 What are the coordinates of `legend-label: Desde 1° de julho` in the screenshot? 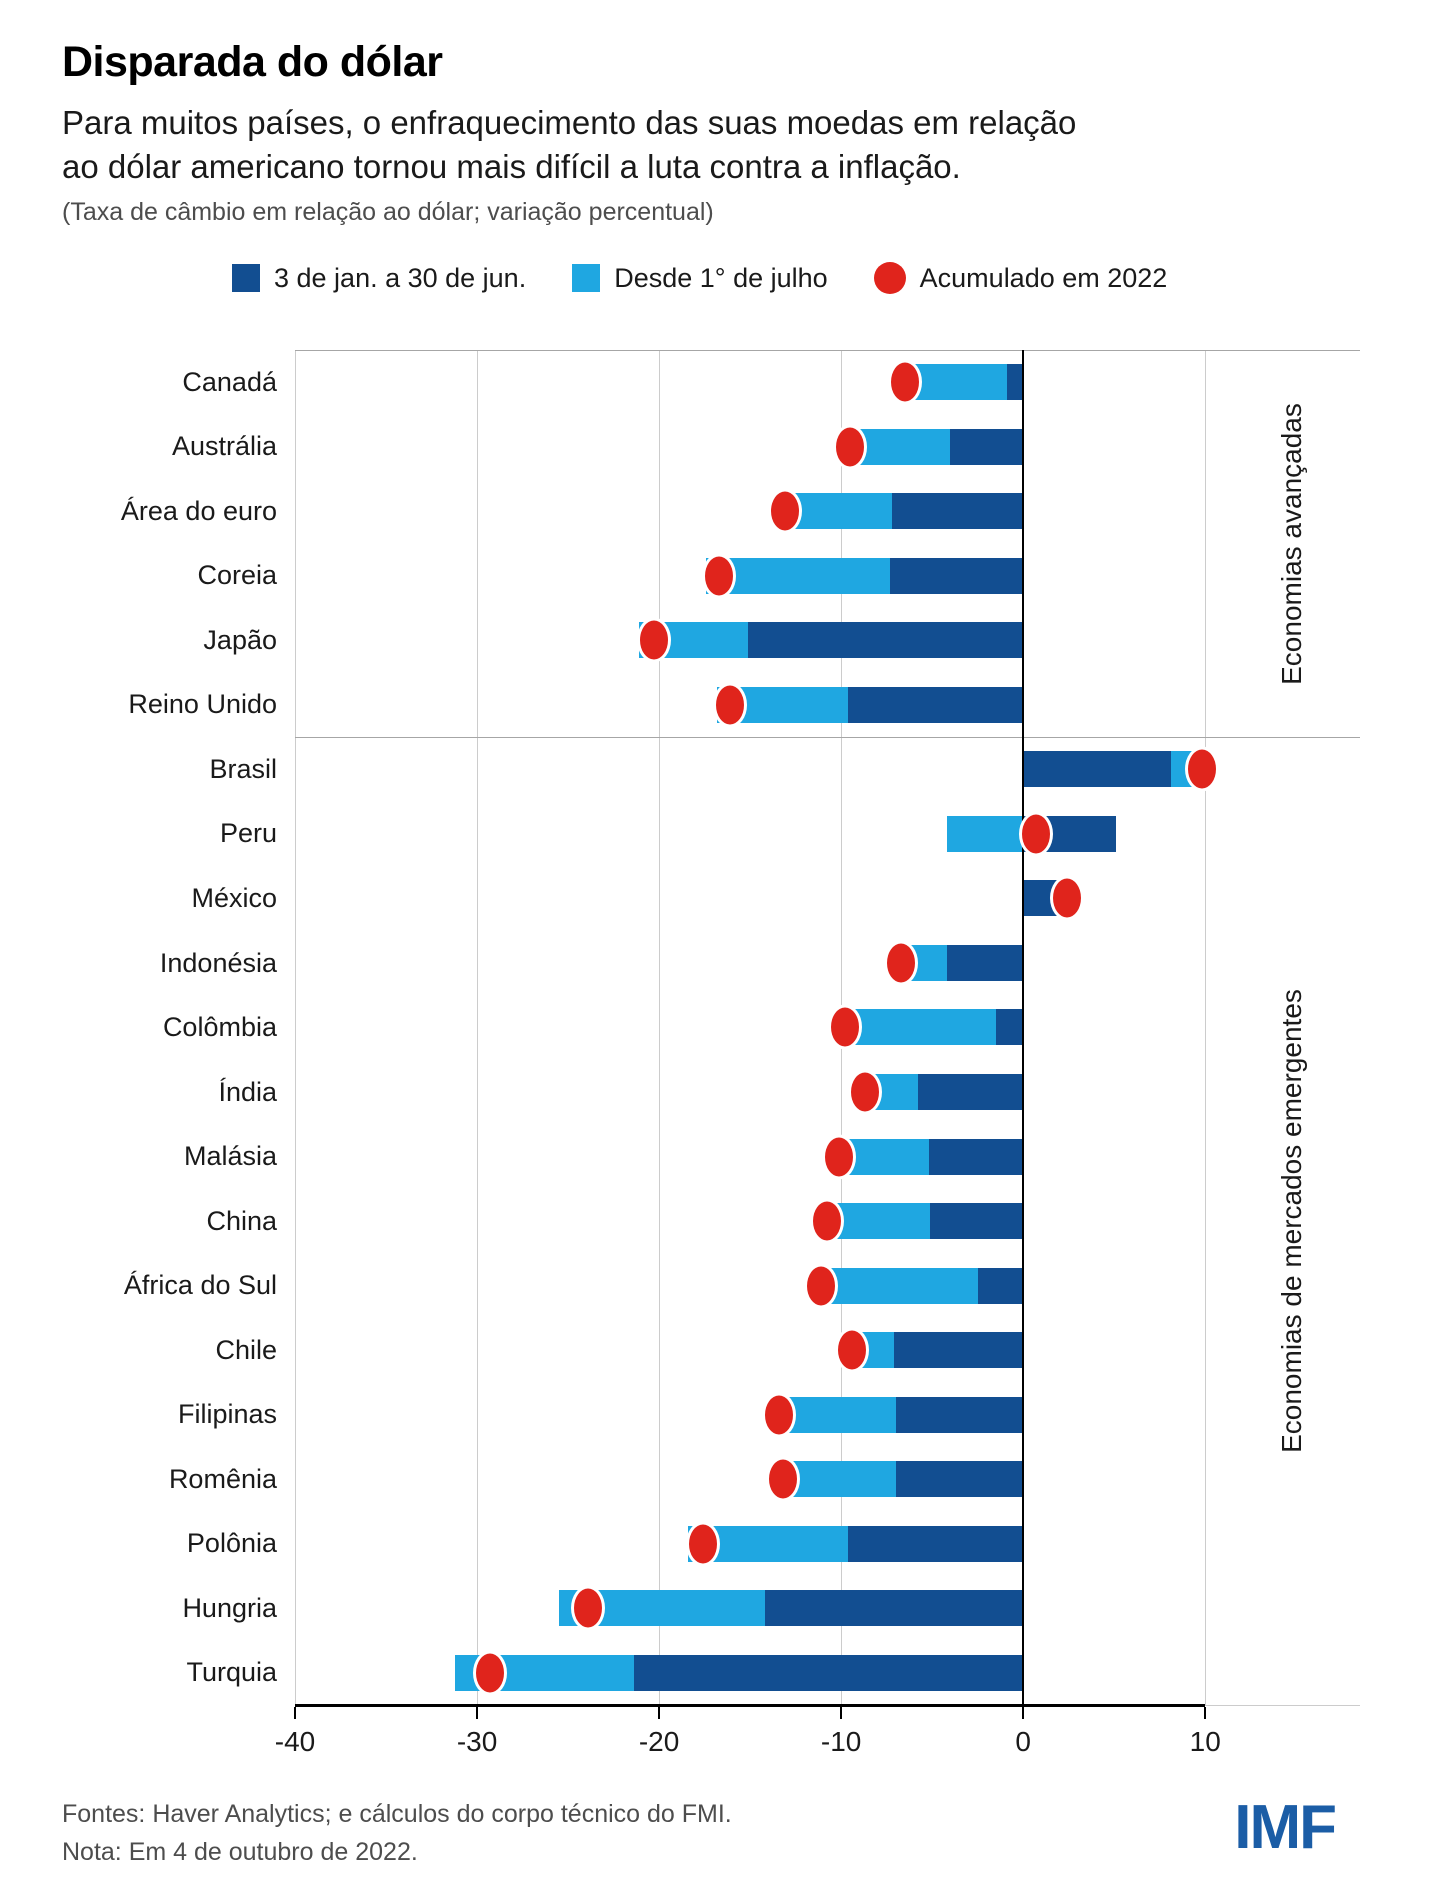 It's located at (721, 277).